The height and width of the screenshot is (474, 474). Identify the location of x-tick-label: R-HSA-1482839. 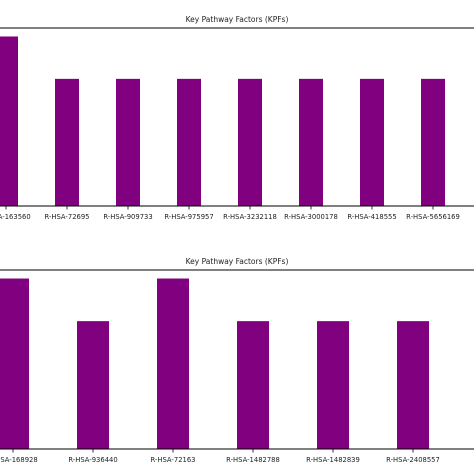
(333, 460).